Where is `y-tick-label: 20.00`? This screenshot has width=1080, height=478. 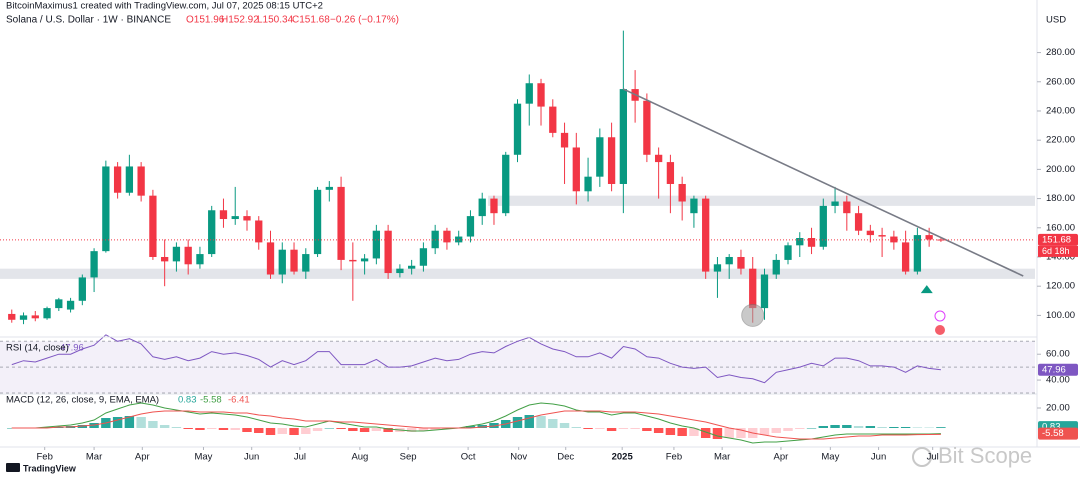
y-tick-label: 20.00 is located at coordinates (1058, 408).